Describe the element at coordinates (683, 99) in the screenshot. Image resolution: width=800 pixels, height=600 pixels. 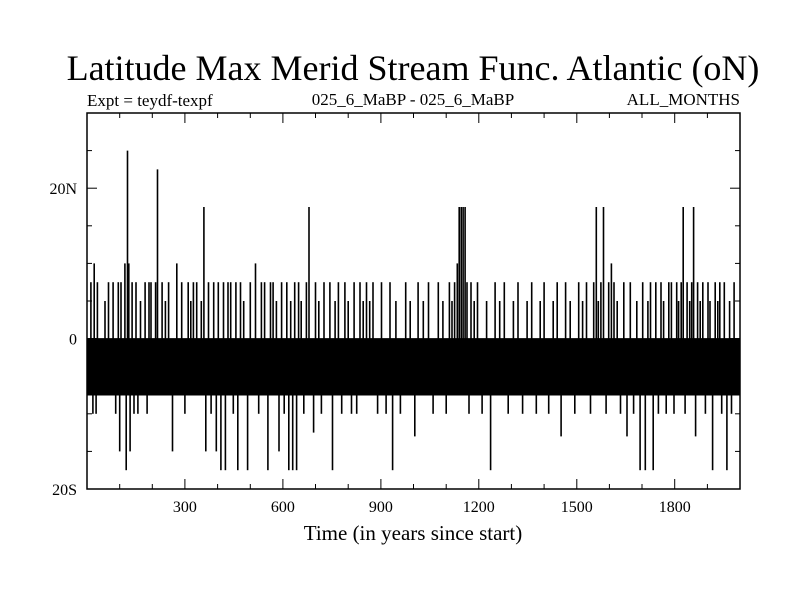
I see `subtitle-months: ALL_MONTHS` at that location.